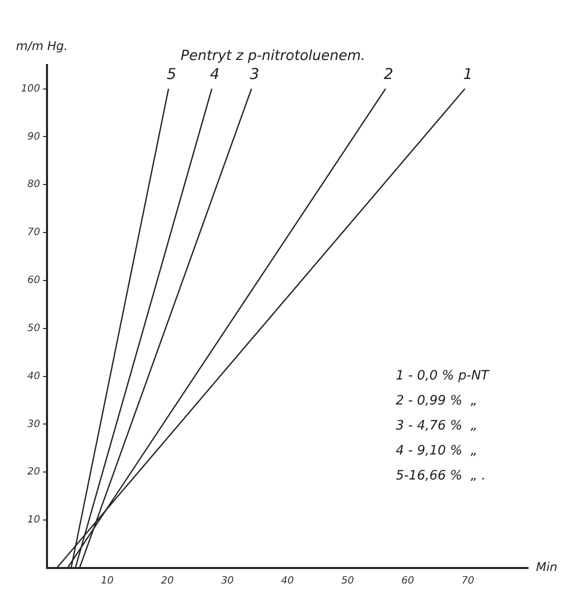 Image resolution: width=581 pixels, height=598 pixels. What do you see at coordinates (443, 376) in the screenshot?
I see `annotation: 1 - 0,0 % p-NT` at bounding box center [443, 376].